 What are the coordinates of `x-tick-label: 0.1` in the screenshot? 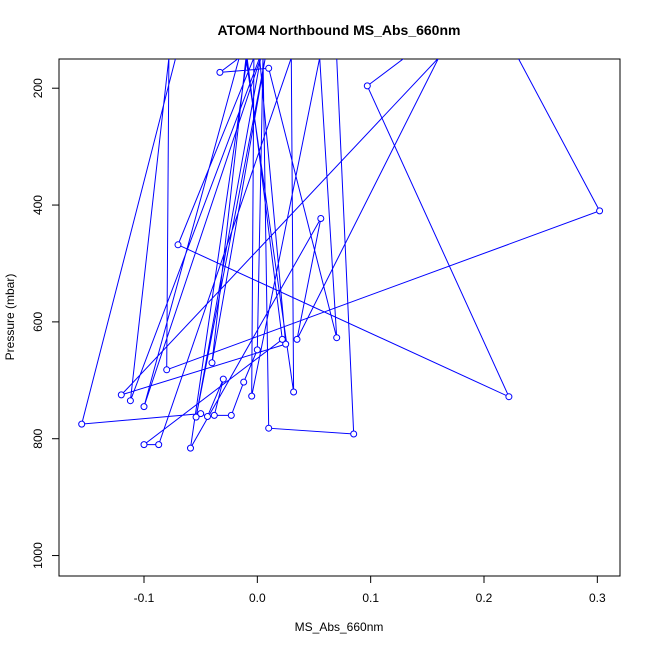 It's located at (370, 598).